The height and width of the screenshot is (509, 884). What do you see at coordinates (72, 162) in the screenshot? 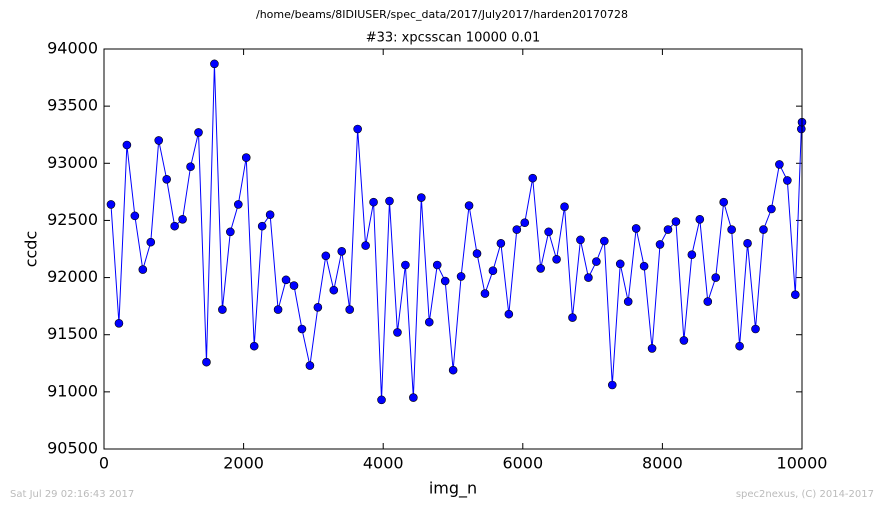
I see `y-tick-label: 93000` at bounding box center [72, 162].